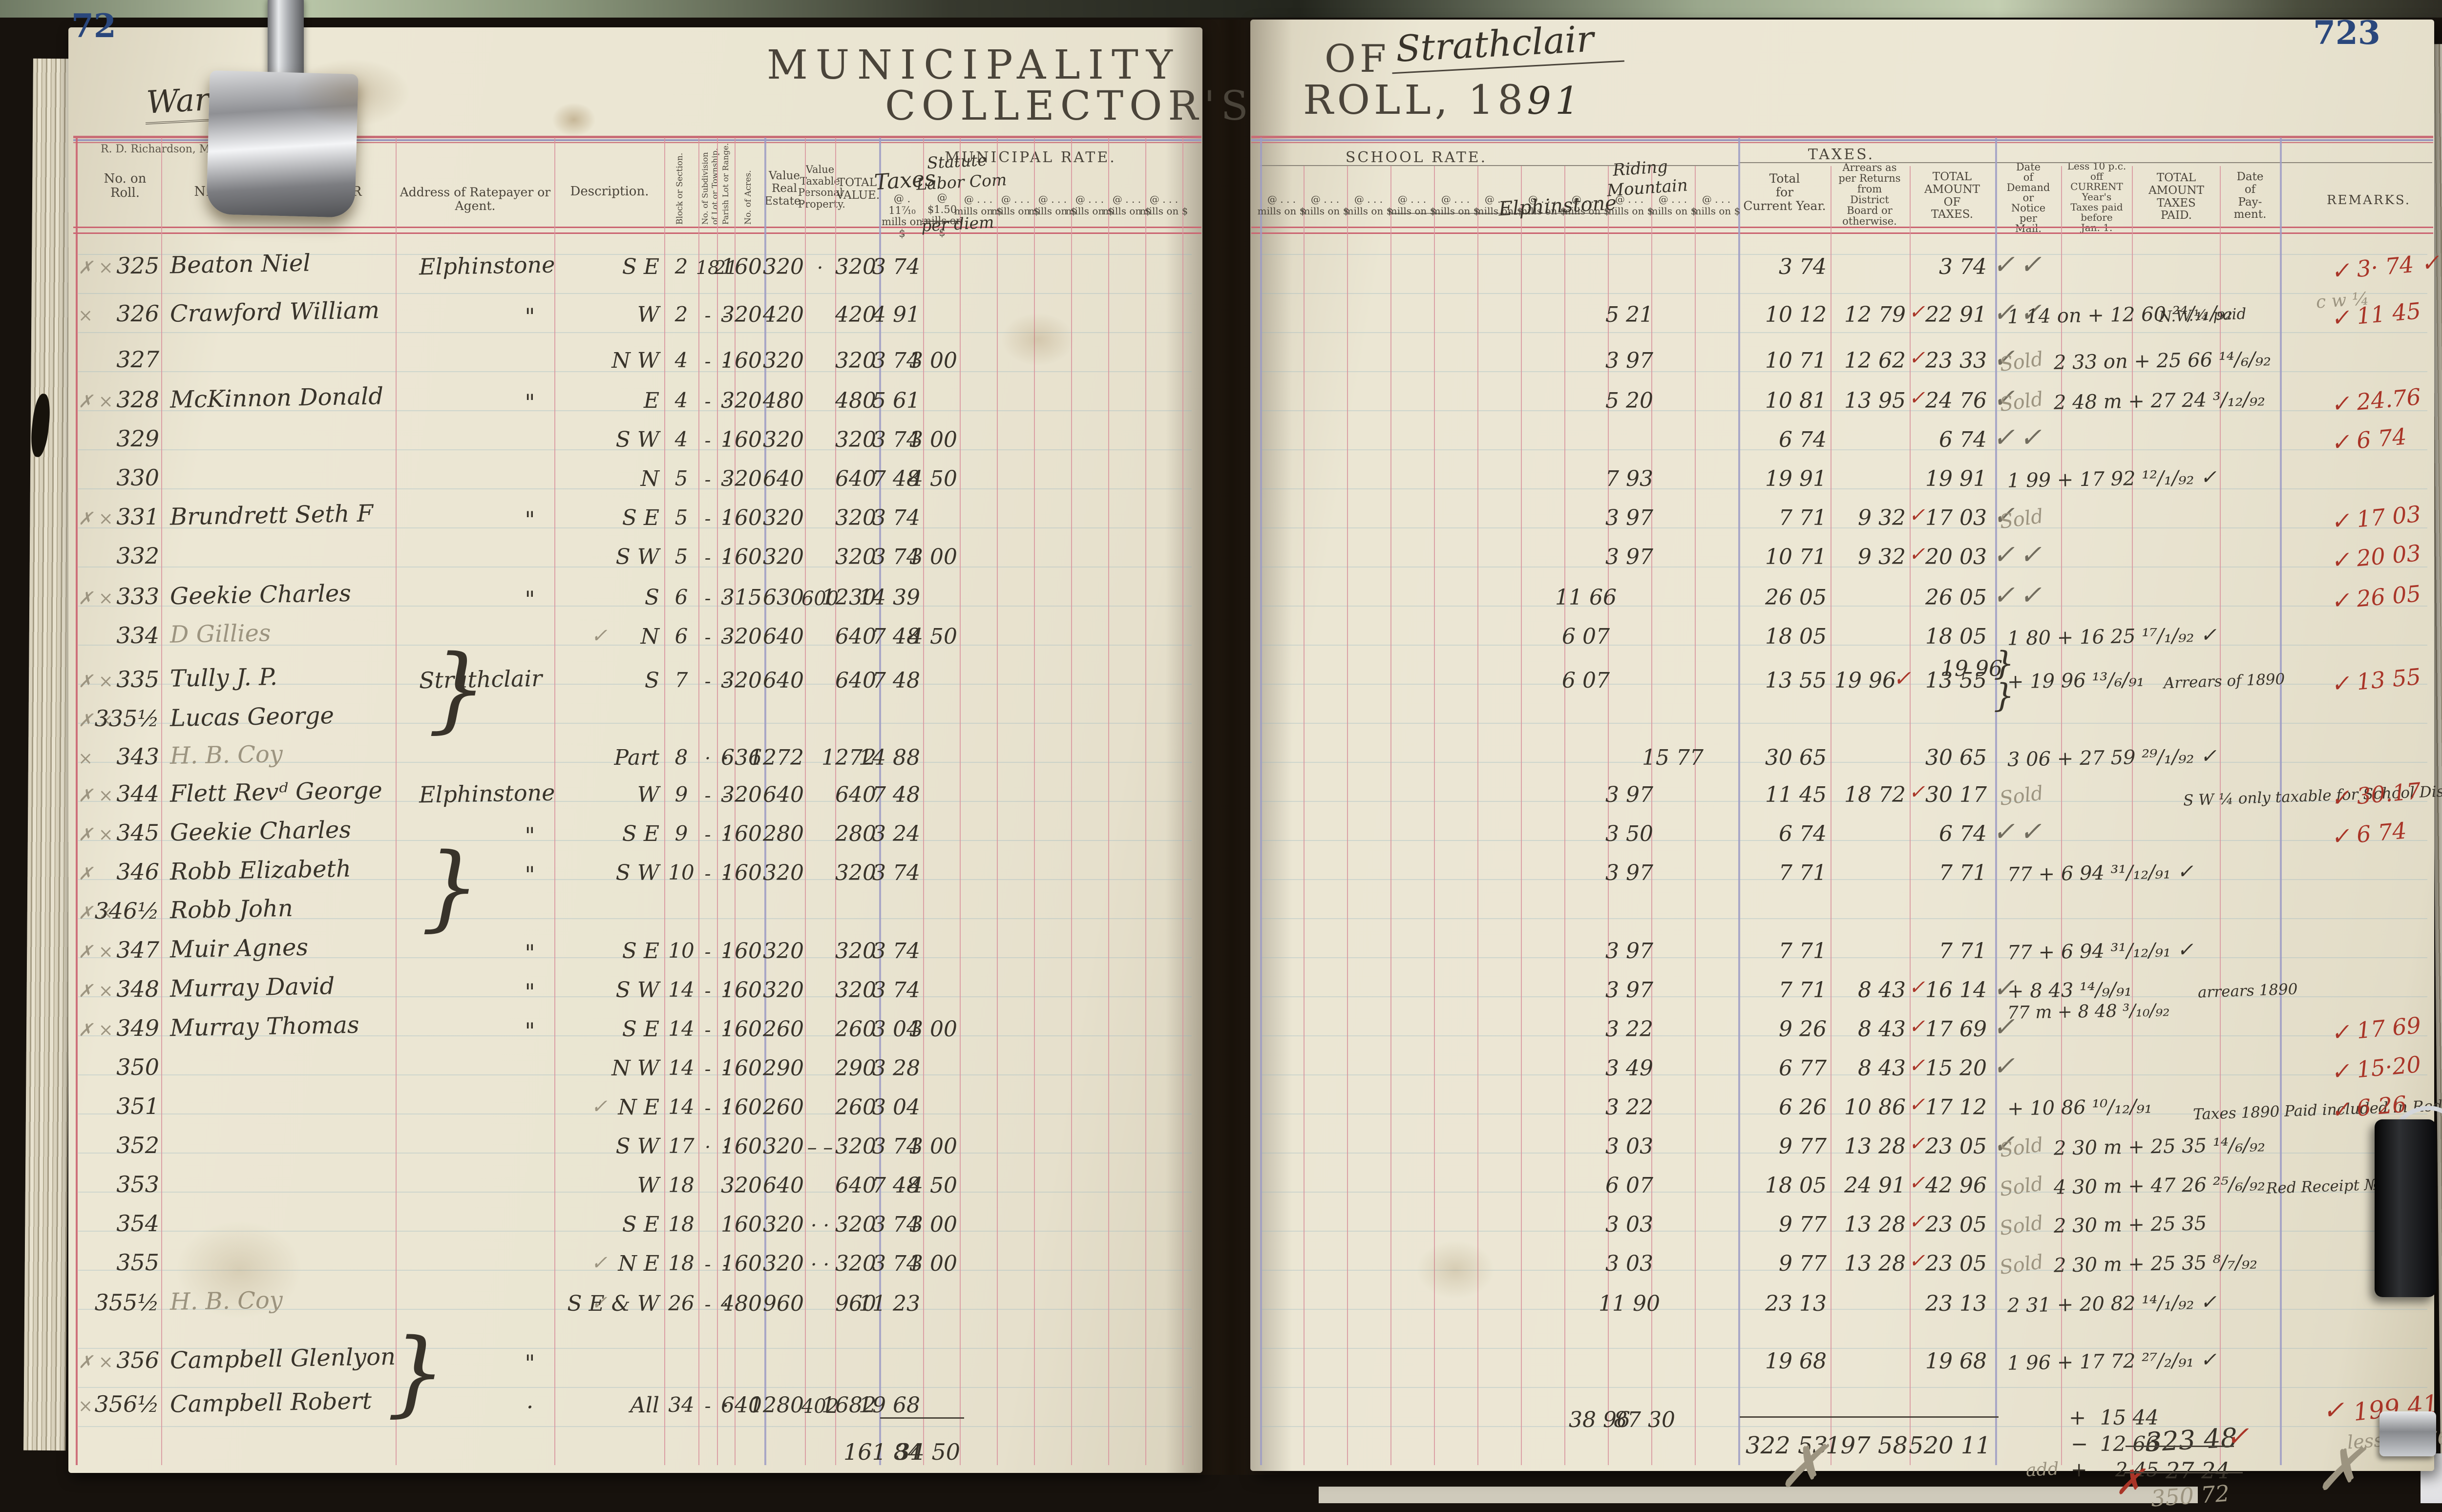  I want to click on annotation: ✗, so click(2130, 1481).